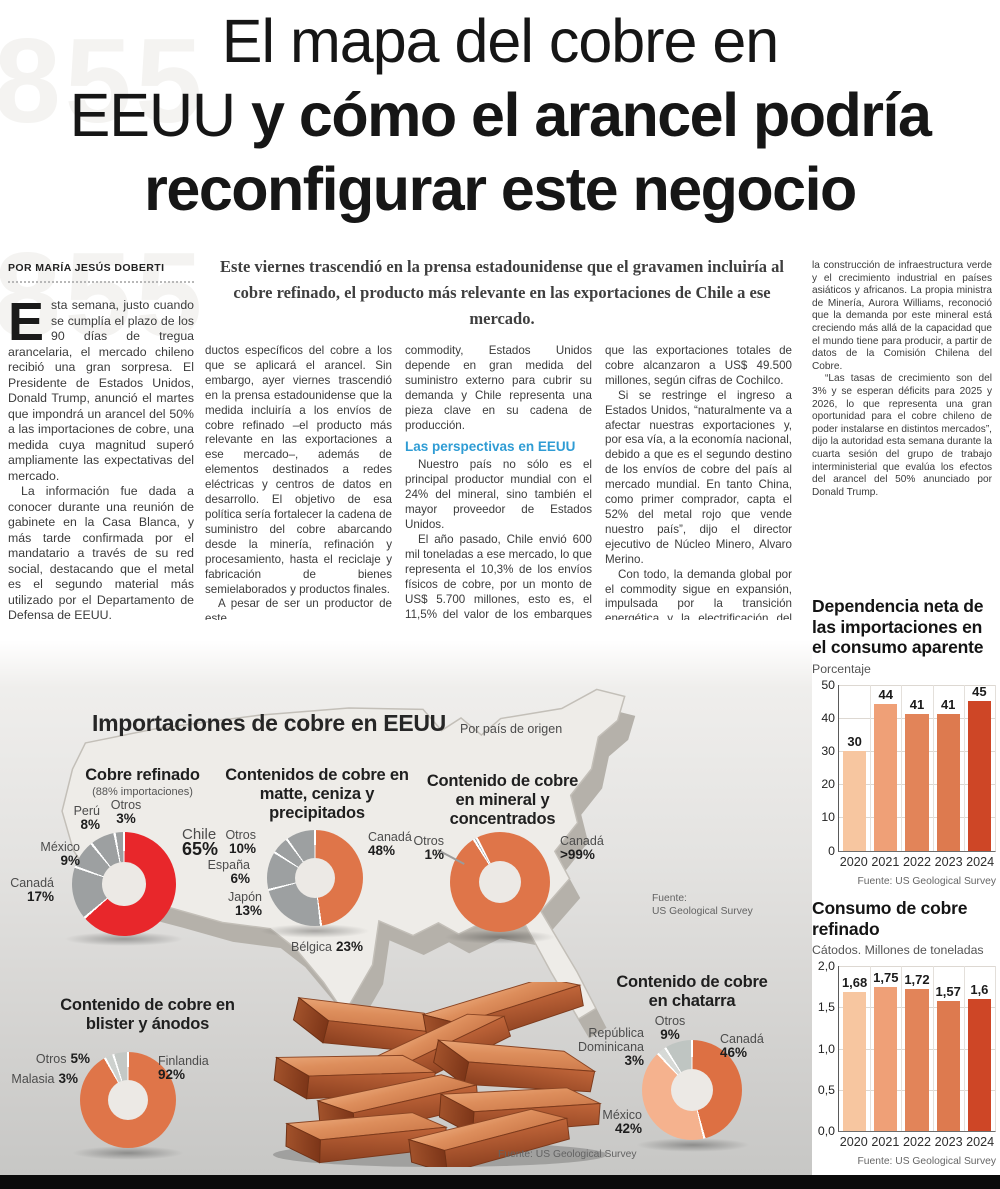 The image size is (1000, 1189). Describe the element at coordinates (244, 904) in the screenshot. I see `slice-label: Japón 13%` at that location.